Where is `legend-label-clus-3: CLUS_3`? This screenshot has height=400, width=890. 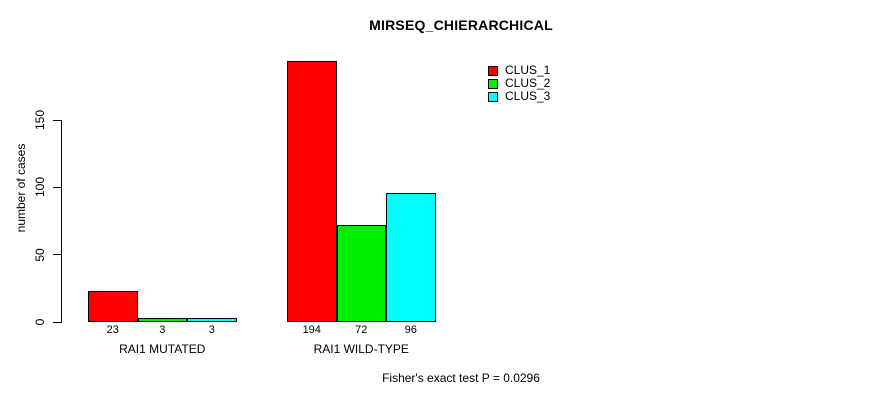 legend-label-clus-3: CLUS_3 is located at coordinates (528, 96).